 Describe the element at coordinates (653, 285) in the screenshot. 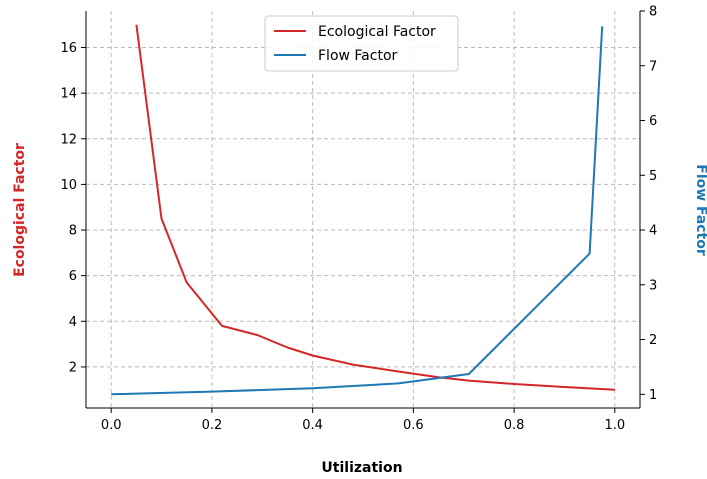

I see `y-right-tick-label: 3` at that location.